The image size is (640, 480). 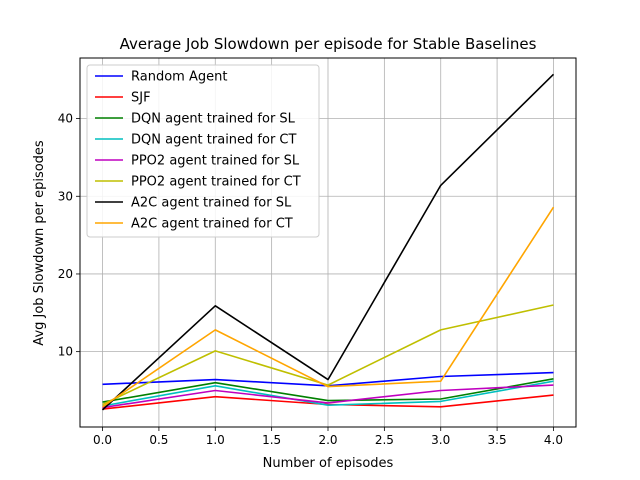 What do you see at coordinates (211, 203) in the screenshot?
I see `legend-label: A2C agent trained for SL` at bounding box center [211, 203].